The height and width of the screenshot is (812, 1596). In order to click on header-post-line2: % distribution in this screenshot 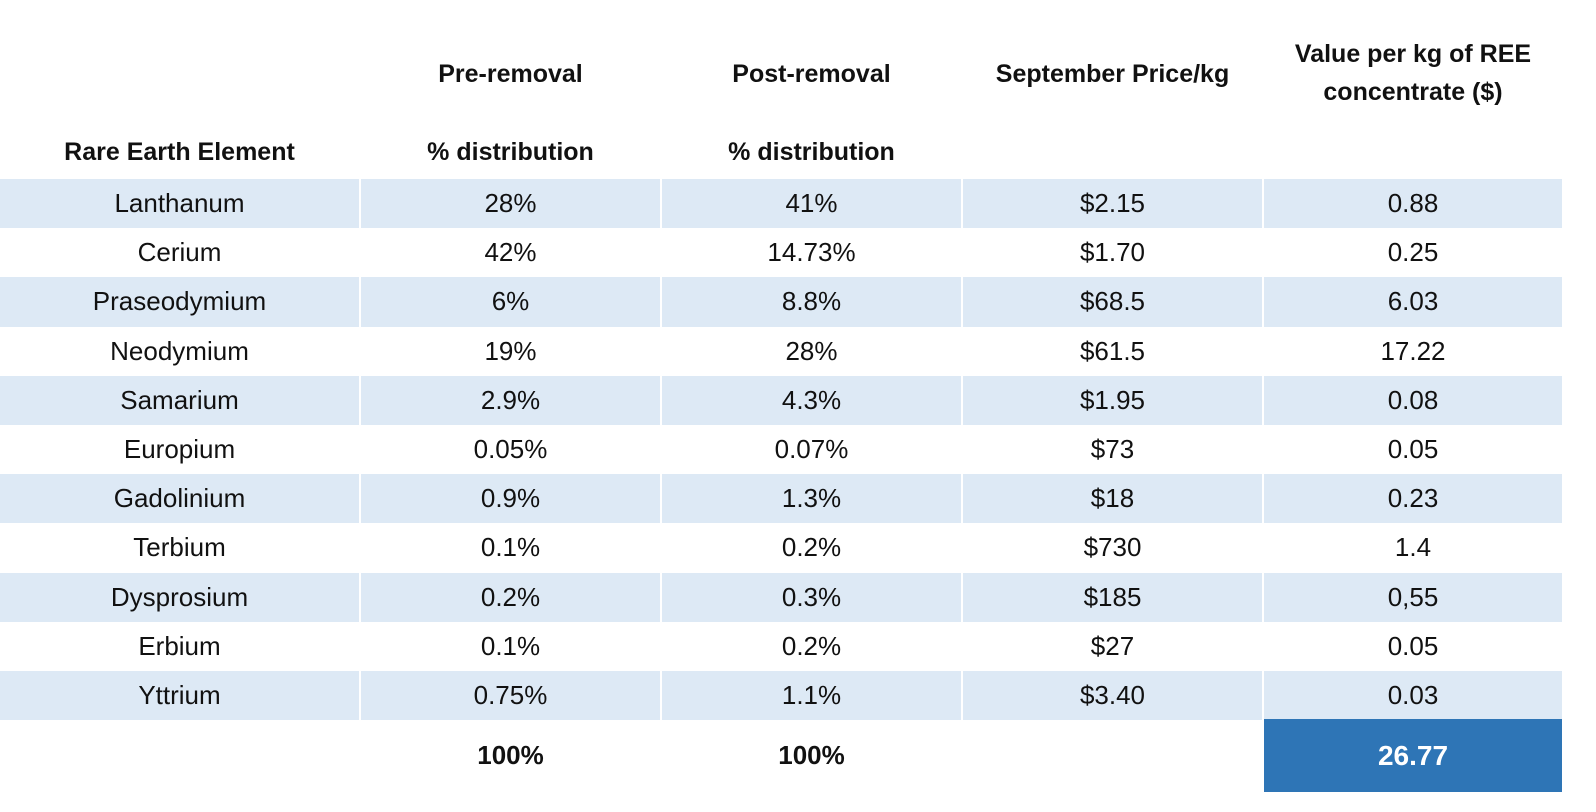, I will do `click(811, 152)`.